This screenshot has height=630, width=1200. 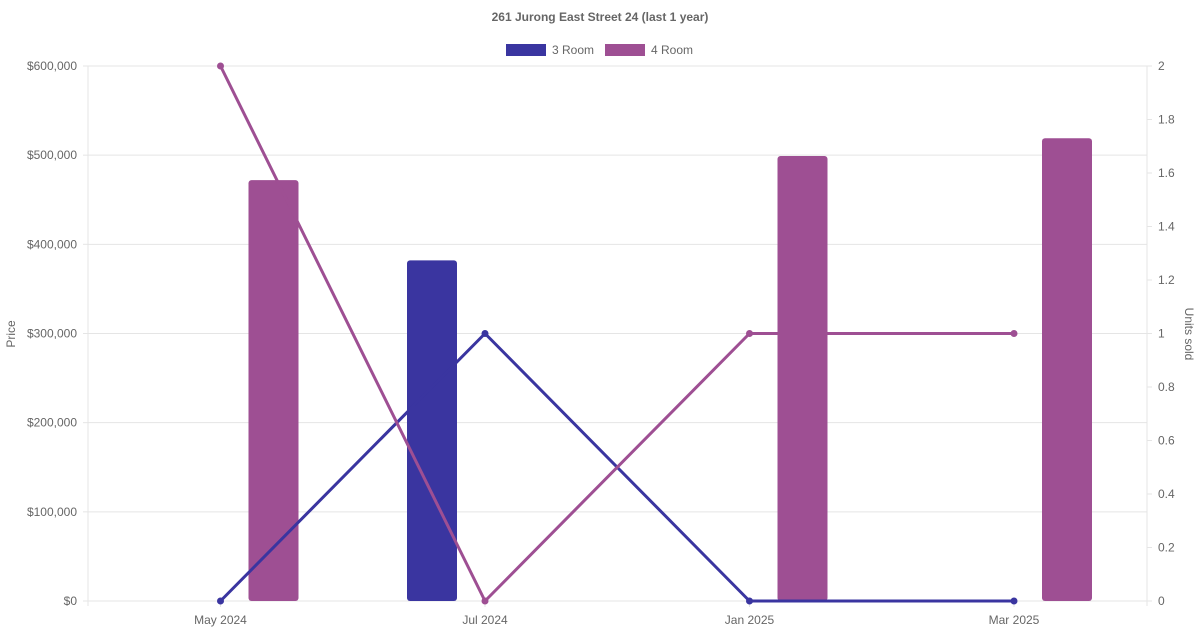 What do you see at coordinates (432, 430) in the screenshot?
I see `bar-3-room` at bounding box center [432, 430].